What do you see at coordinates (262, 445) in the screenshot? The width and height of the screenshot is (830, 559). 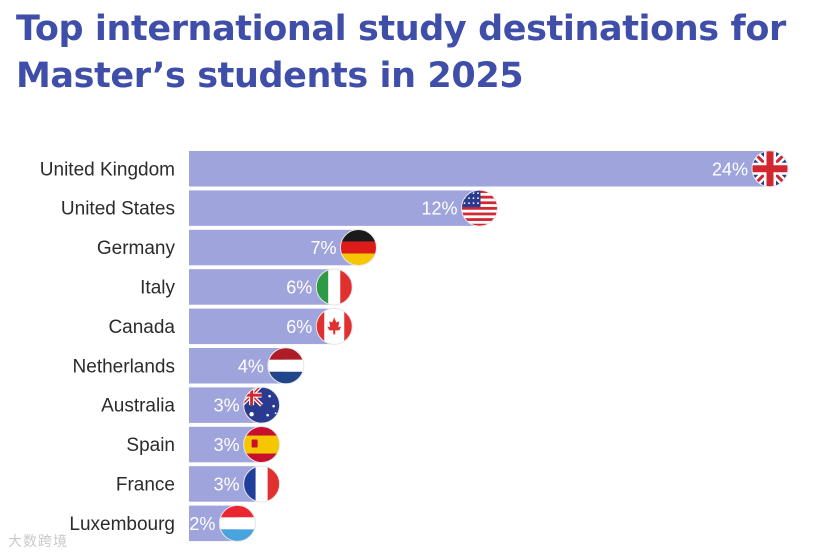 I see `spain-flag-icon` at bounding box center [262, 445].